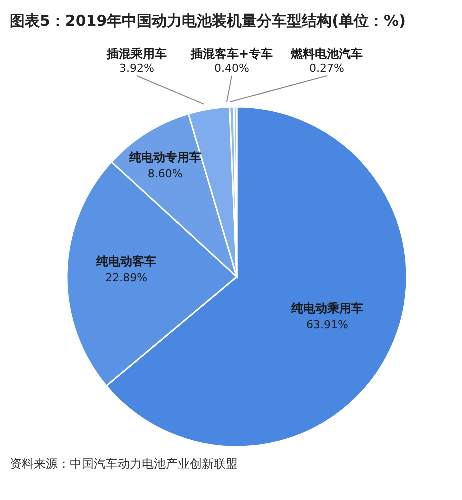  I want to click on data-label: 3.92%, so click(137, 68).